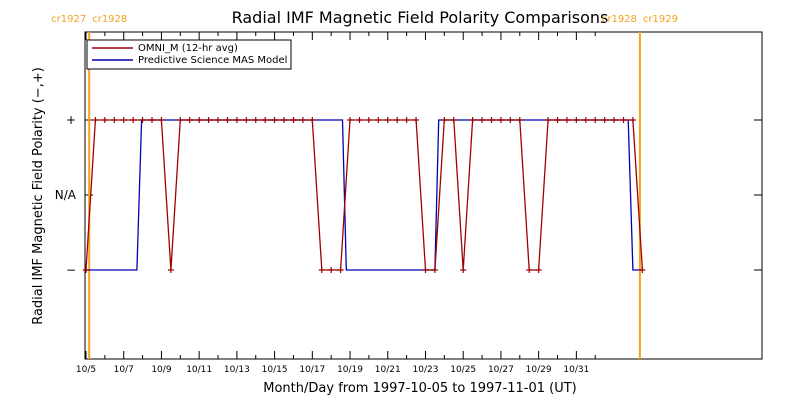 Image resolution: width=800 pixels, height=400 pixels. I want to click on x-tick-label: 10/27, so click(501, 370).